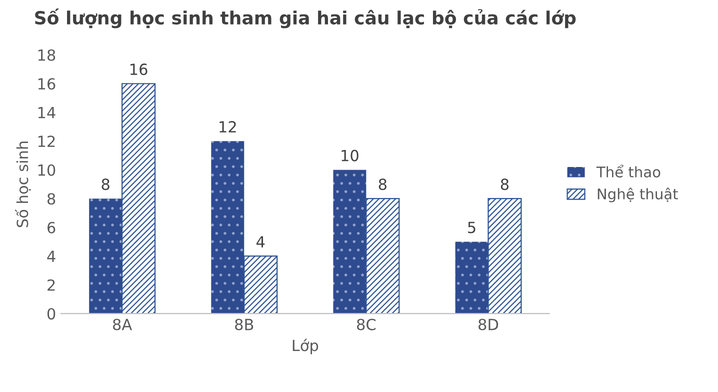  What do you see at coordinates (260, 242) in the screenshot?
I see `data-label: 4` at bounding box center [260, 242].